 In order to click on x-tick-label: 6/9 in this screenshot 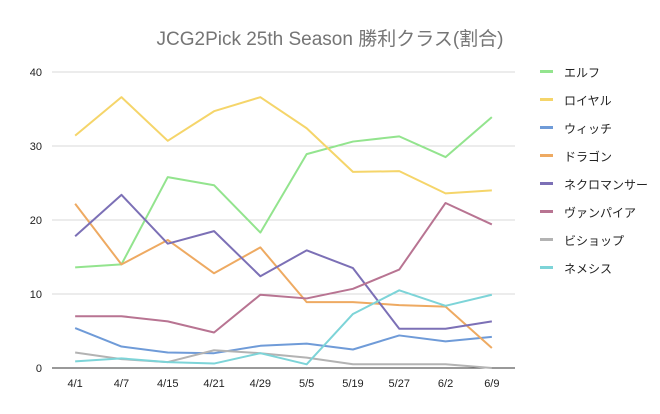, I will do `click(491, 384)`.